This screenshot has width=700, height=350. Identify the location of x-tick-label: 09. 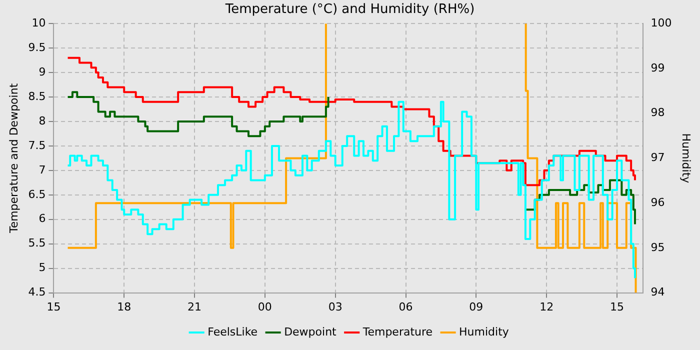
(476, 307).